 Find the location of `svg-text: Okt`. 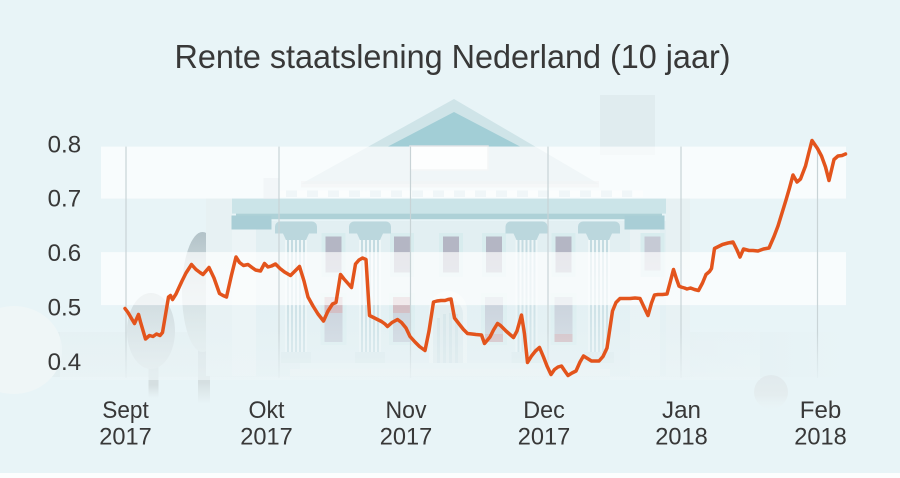

svg-text: Okt is located at coordinates (267, 410).